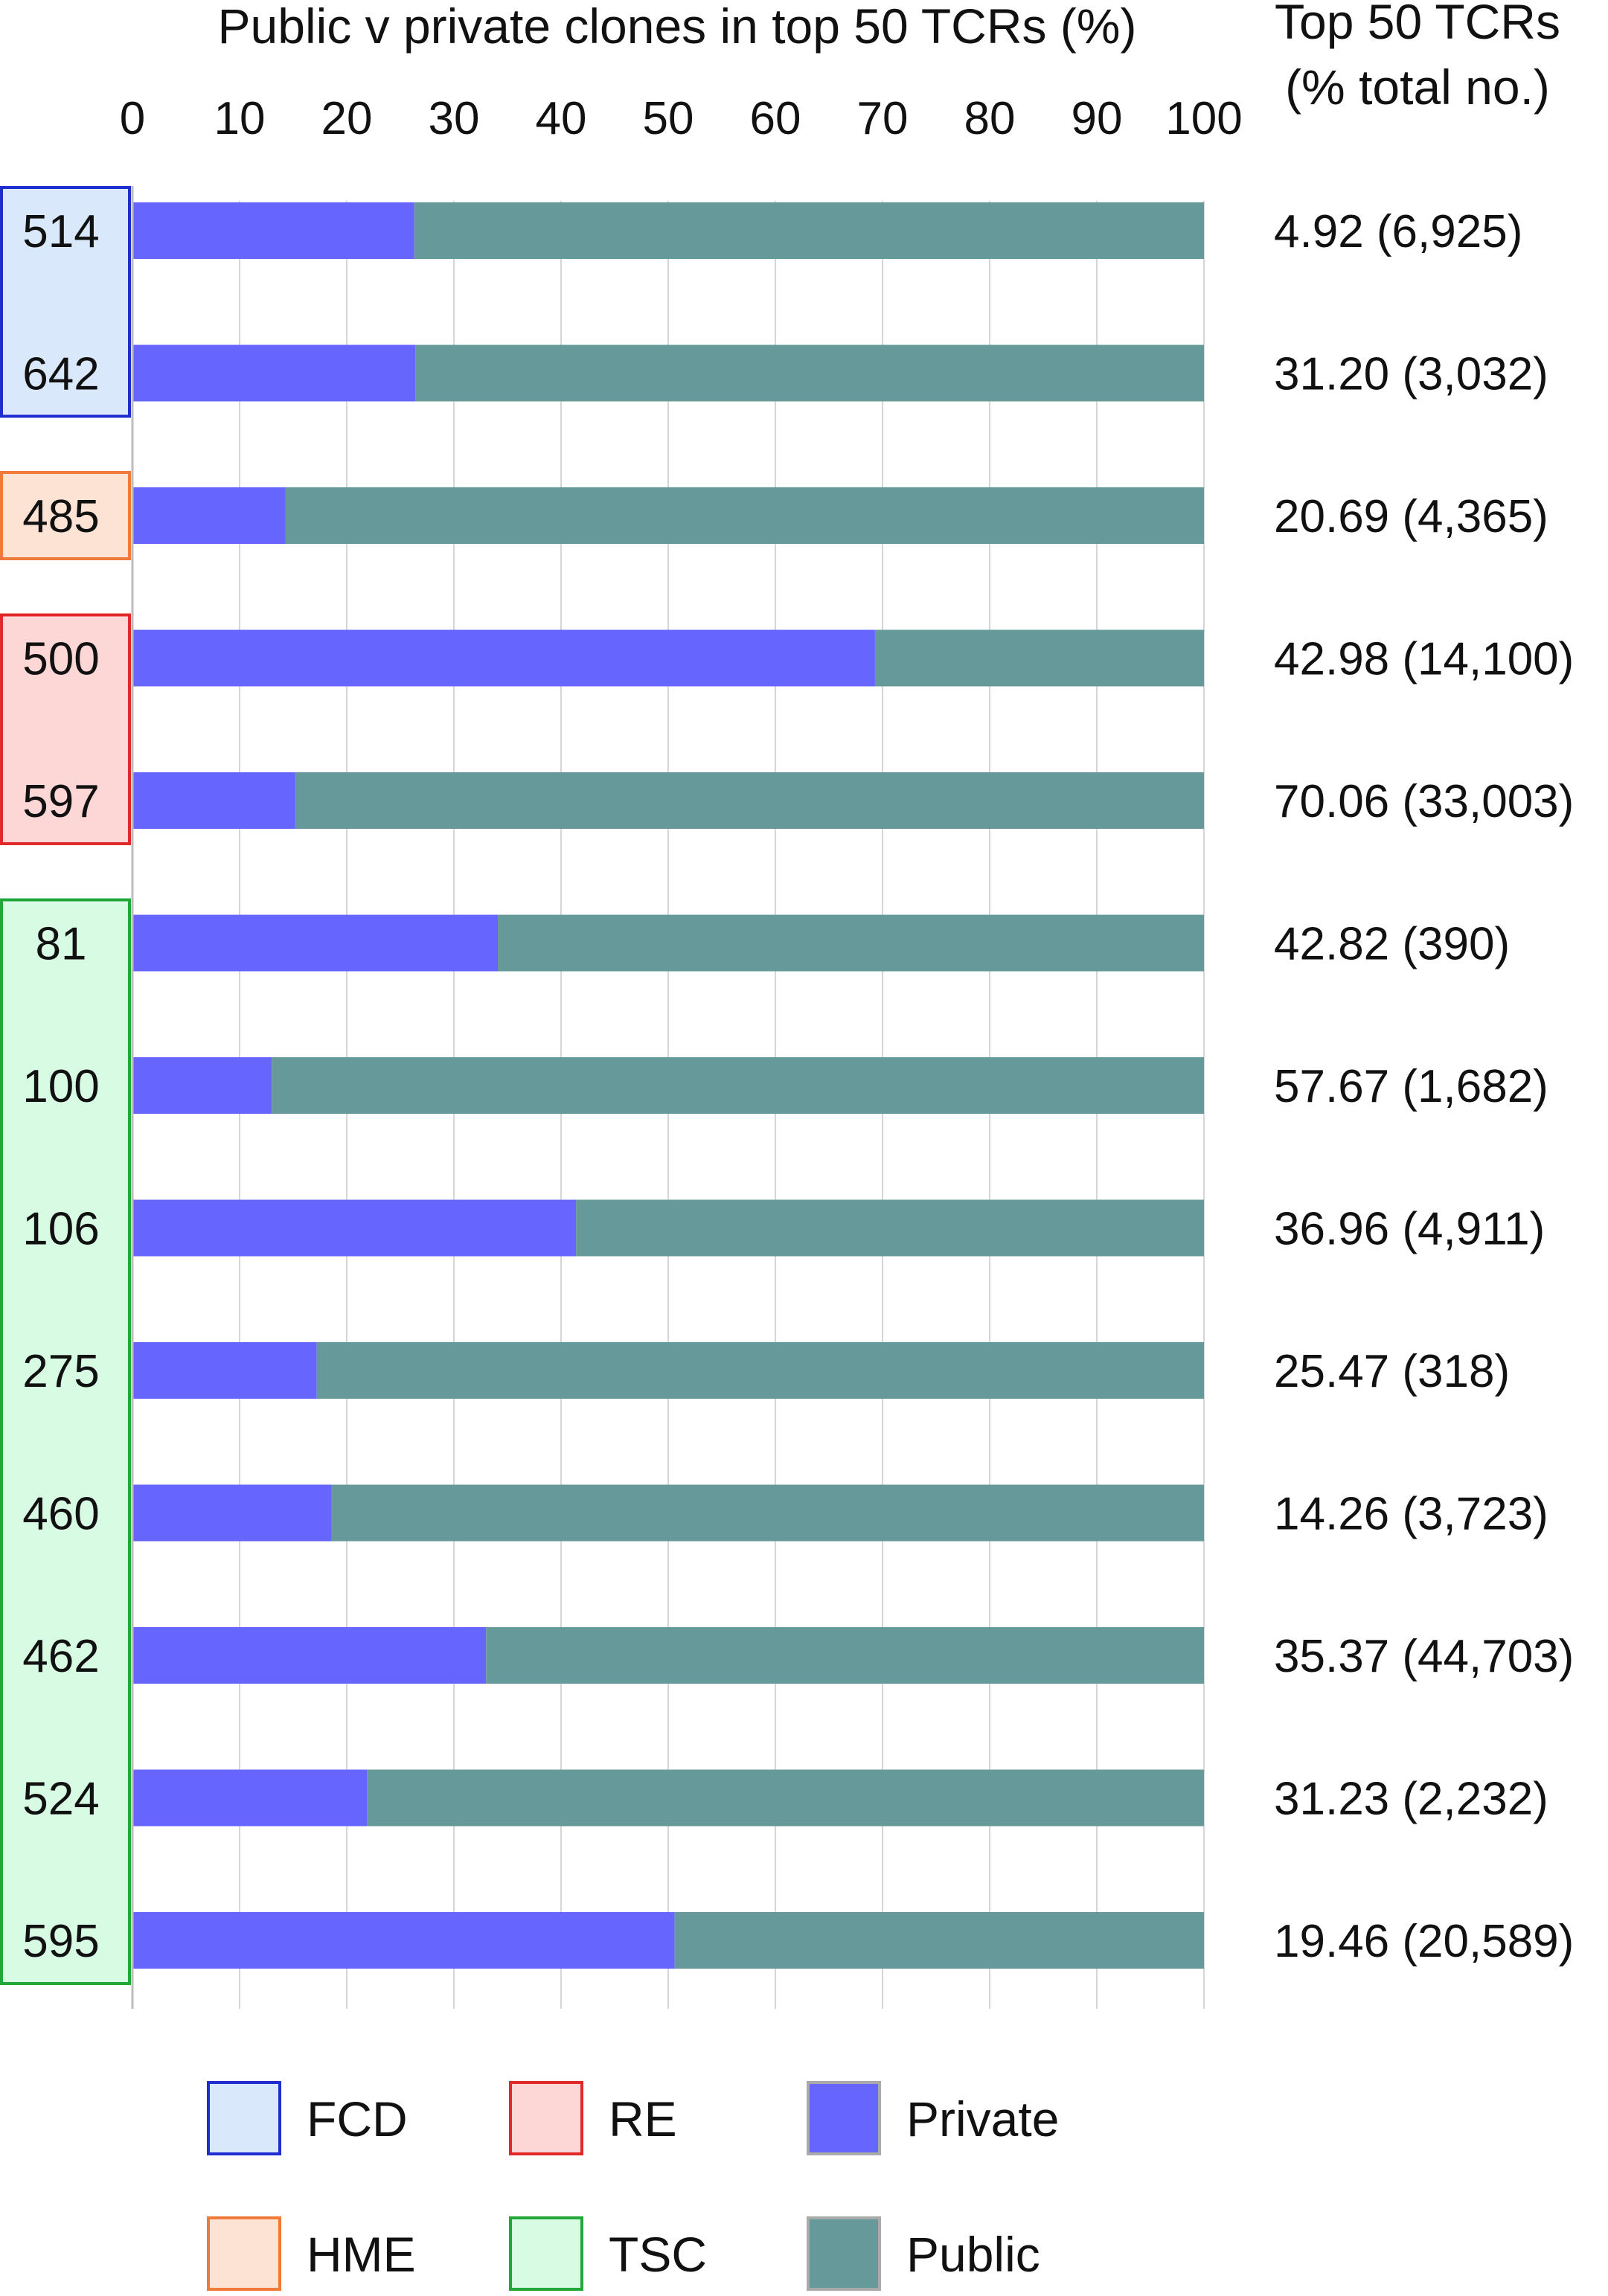 This screenshot has width=1608, height=2296. I want to click on category-label: 81, so click(61, 944).